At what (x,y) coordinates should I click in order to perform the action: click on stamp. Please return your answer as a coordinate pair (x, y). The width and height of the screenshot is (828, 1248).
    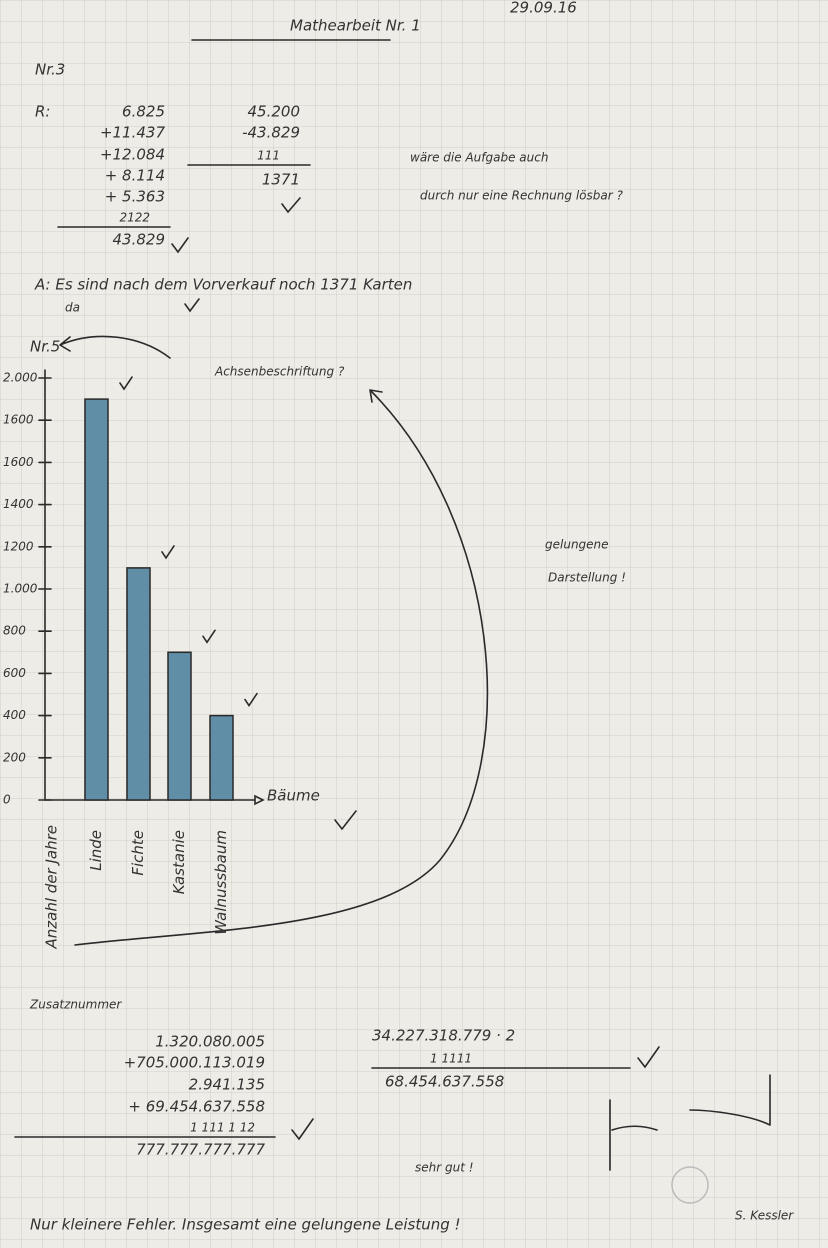
    Looking at the image, I should click on (690, 1185).